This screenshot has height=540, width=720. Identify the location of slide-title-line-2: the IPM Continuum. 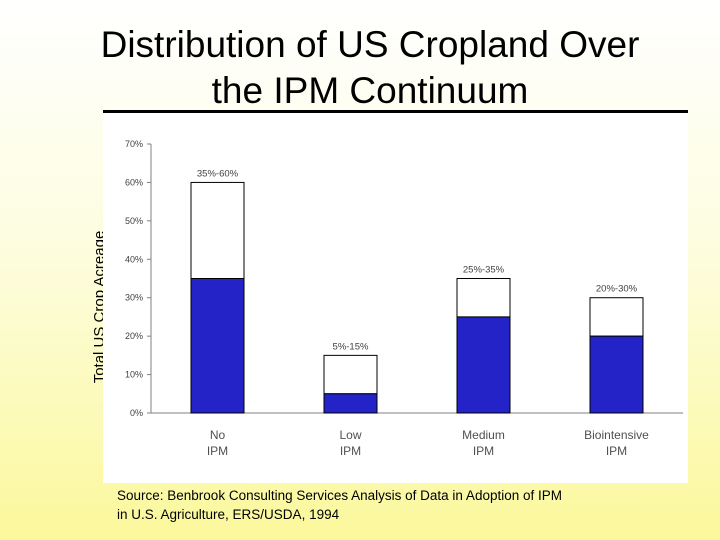
(370, 90).